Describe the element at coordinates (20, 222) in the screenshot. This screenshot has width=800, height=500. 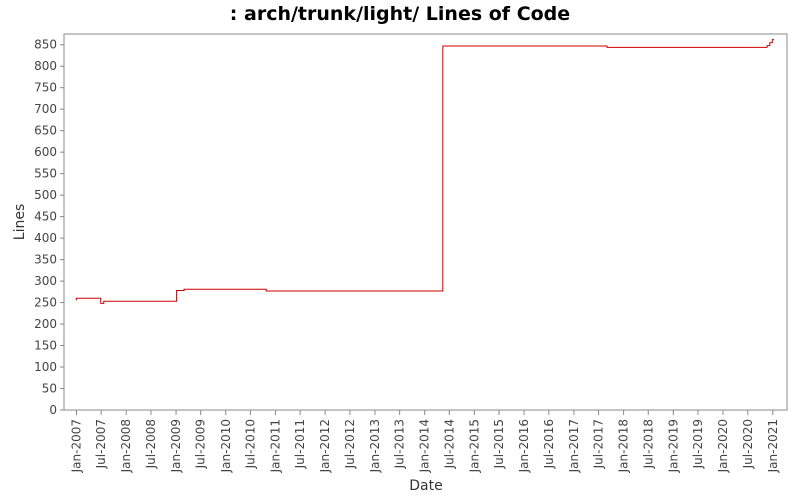
I see `y-axis-label: Lines` at that location.